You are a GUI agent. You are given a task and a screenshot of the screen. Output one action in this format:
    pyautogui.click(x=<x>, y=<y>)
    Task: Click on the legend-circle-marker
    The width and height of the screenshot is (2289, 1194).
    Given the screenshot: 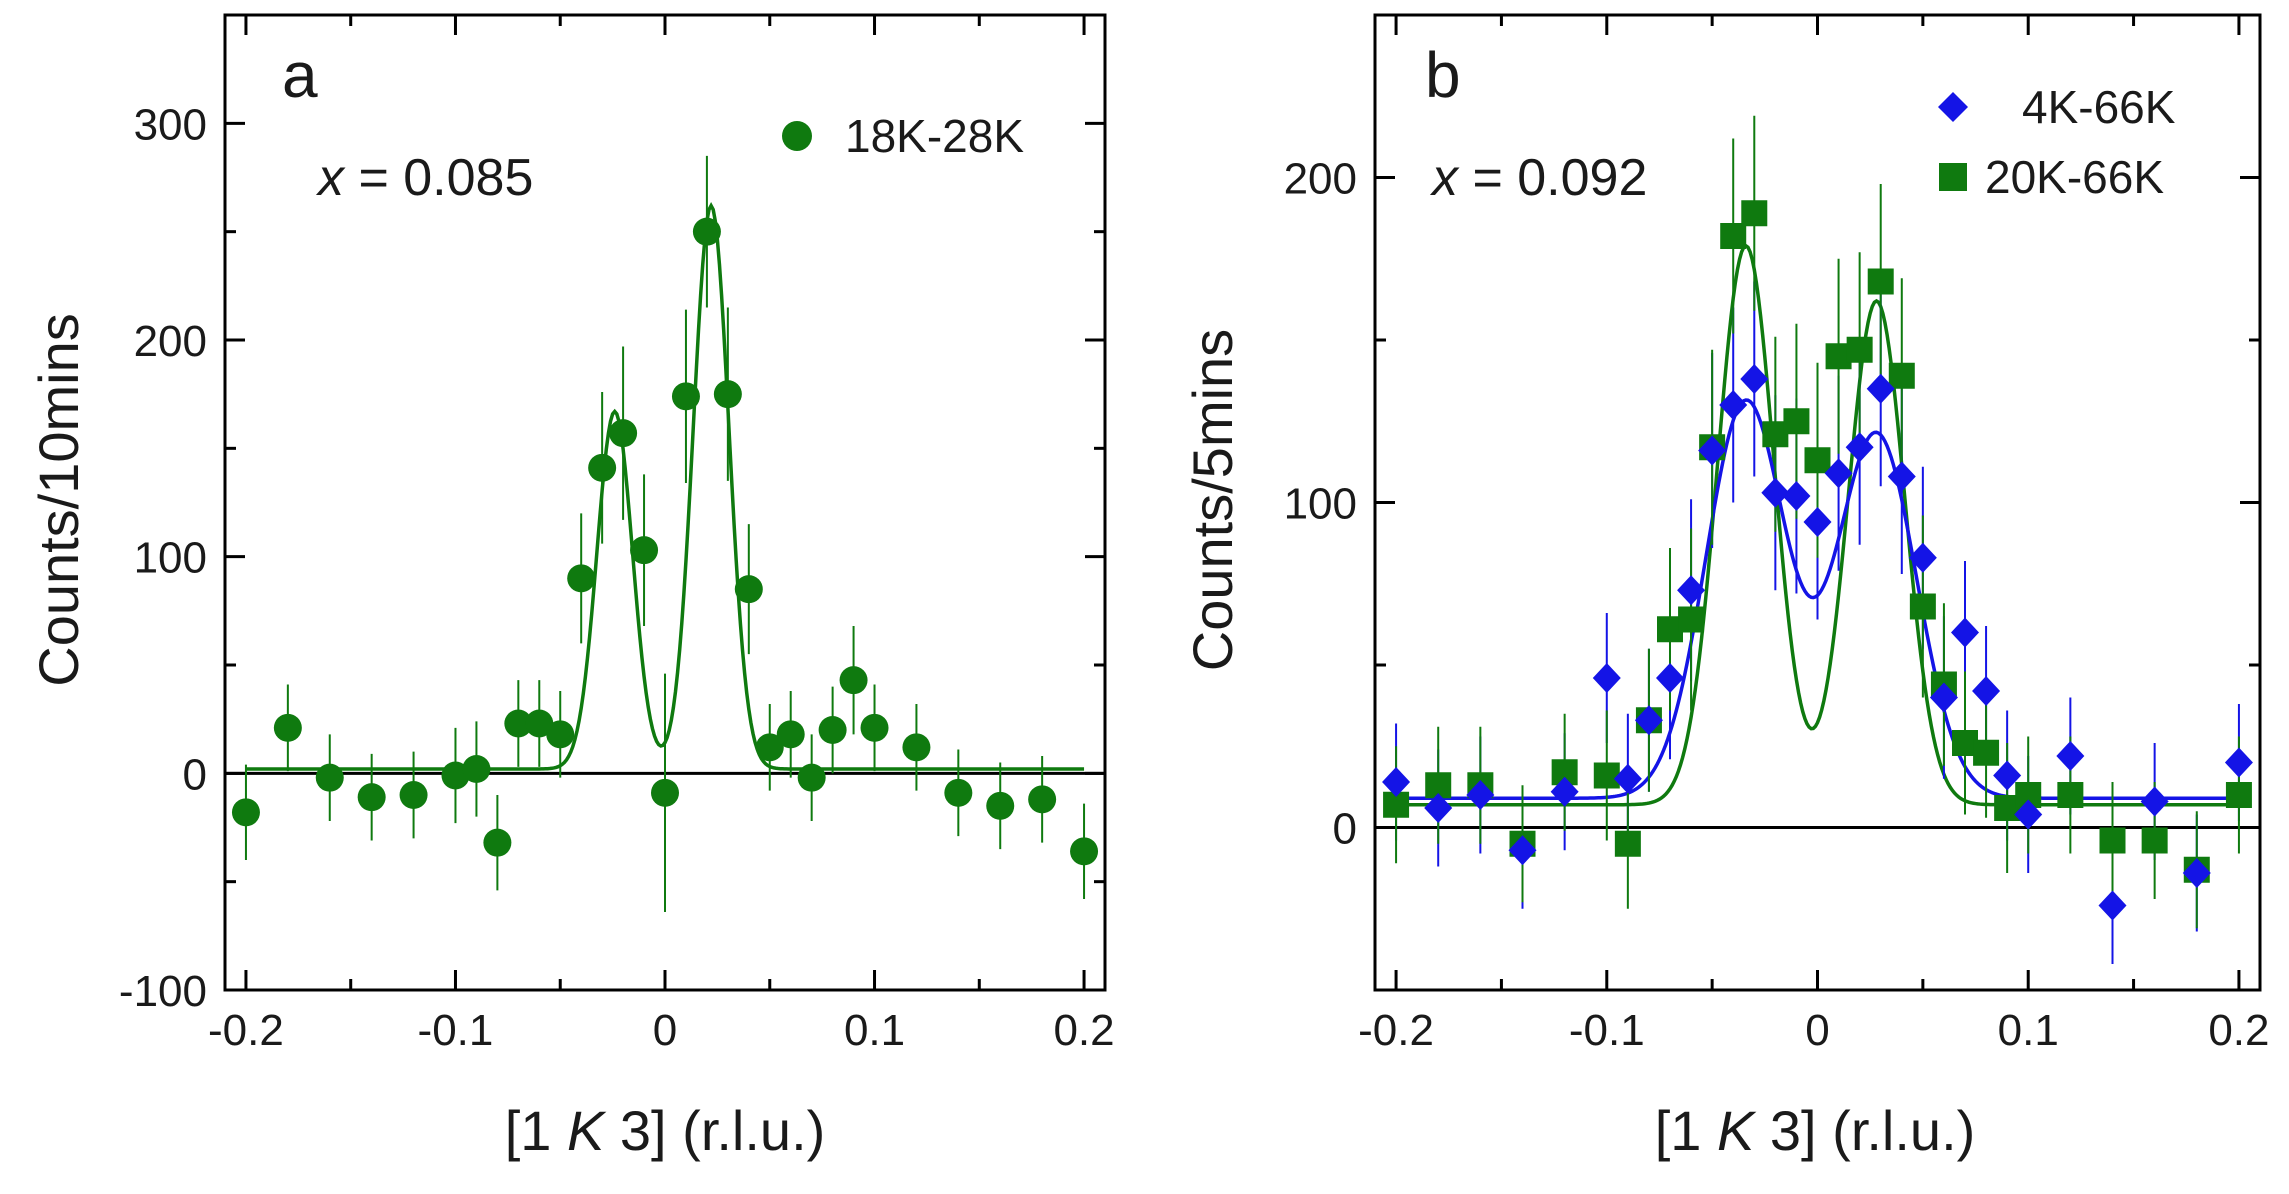 What is the action you would take?
    pyautogui.click(x=797, y=136)
    